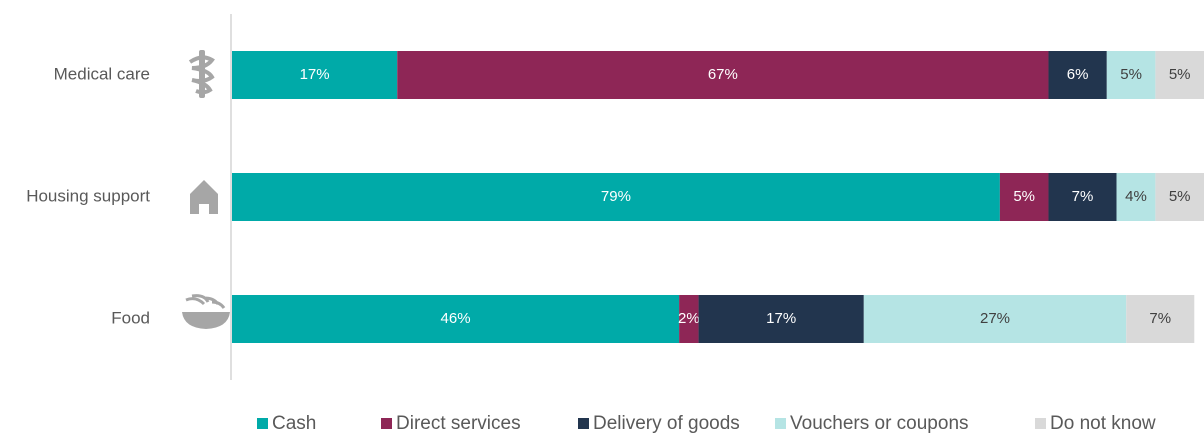 Image resolution: width=1204 pixels, height=434 pixels. I want to click on category-label: Housing support, so click(88, 195).